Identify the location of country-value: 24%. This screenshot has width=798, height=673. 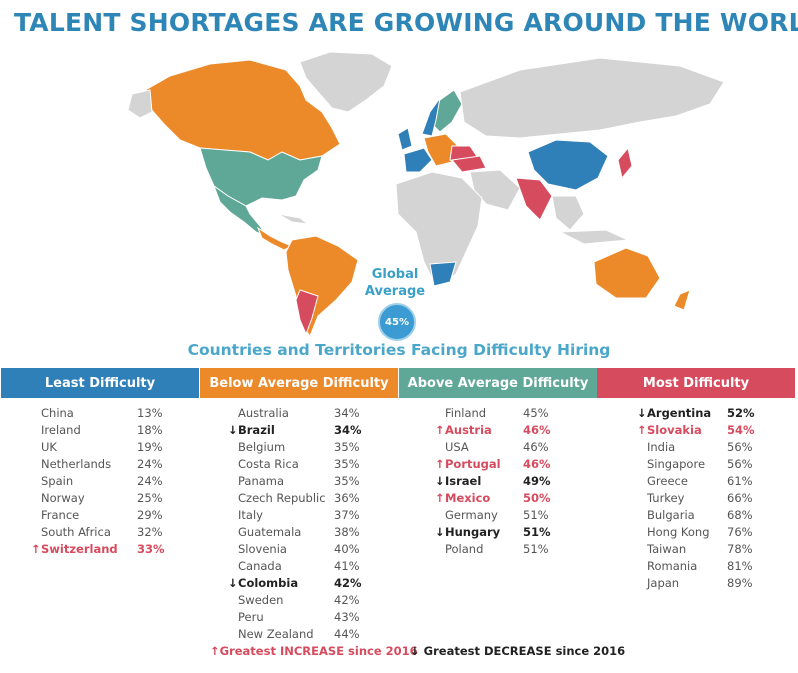
(150, 481).